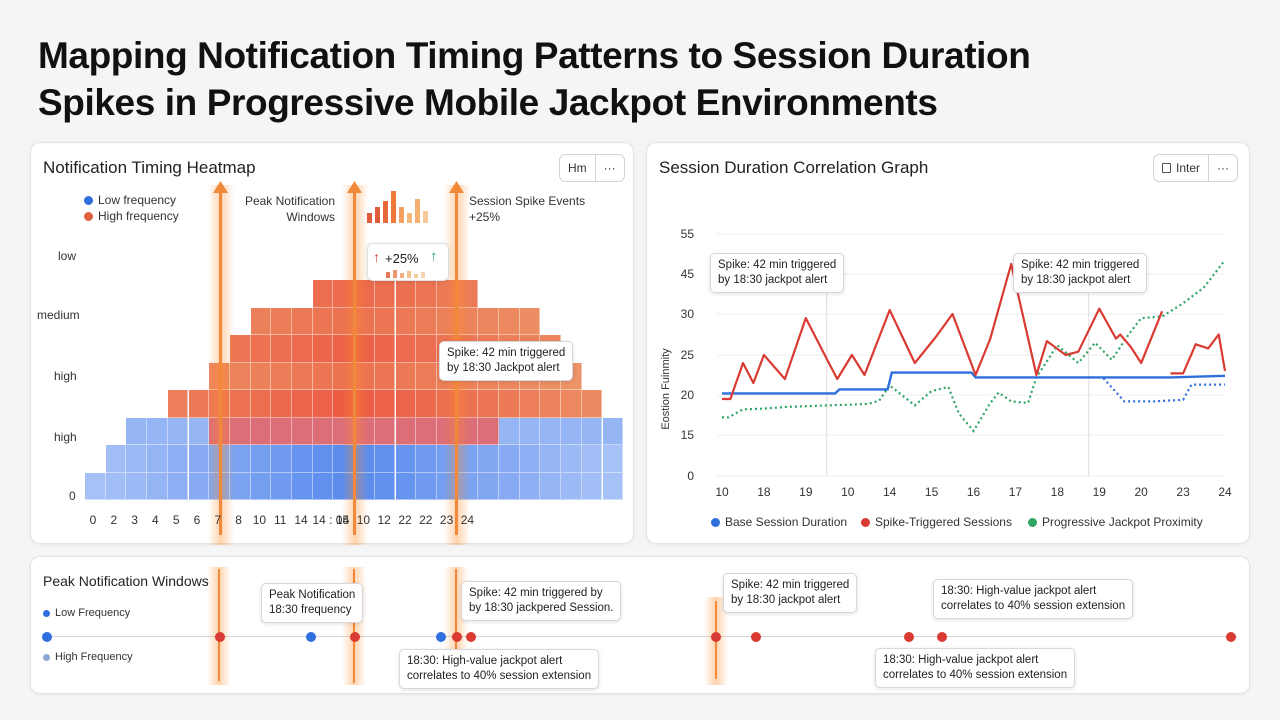  What do you see at coordinates (93, 613) in the screenshot?
I see `timeline-low-label: Low Frequency` at bounding box center [93, 613].